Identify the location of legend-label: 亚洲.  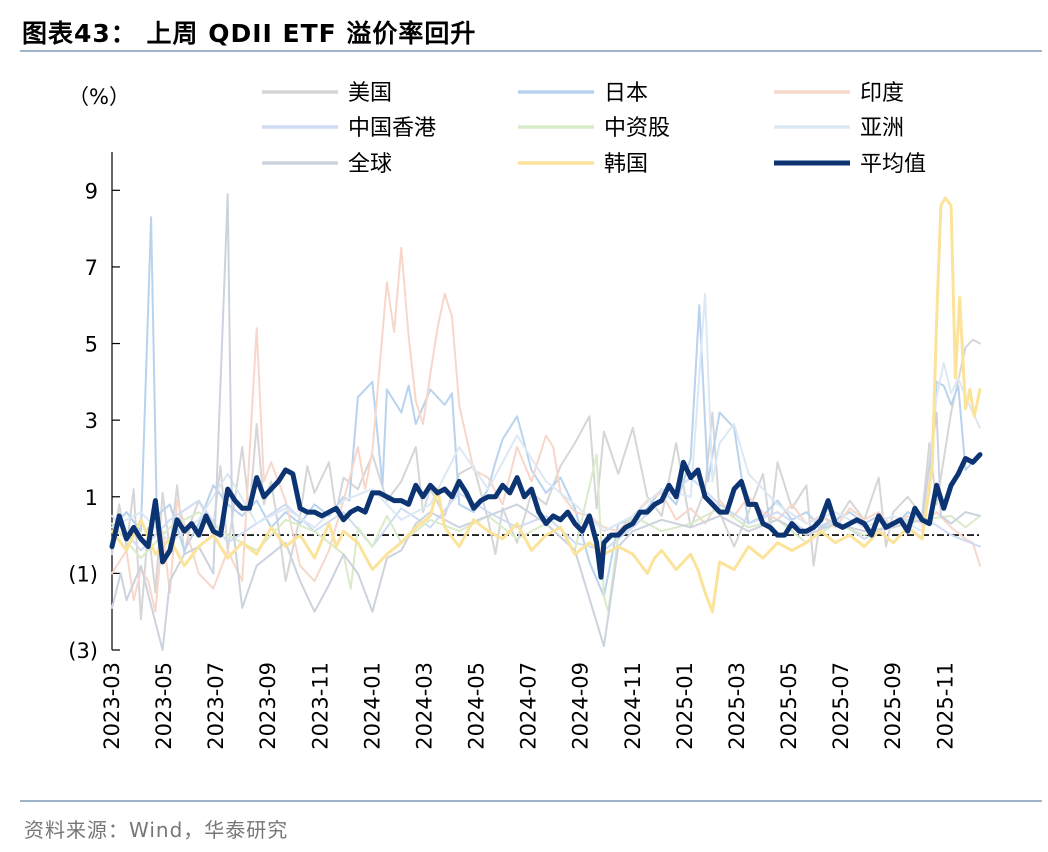
(882, 128).